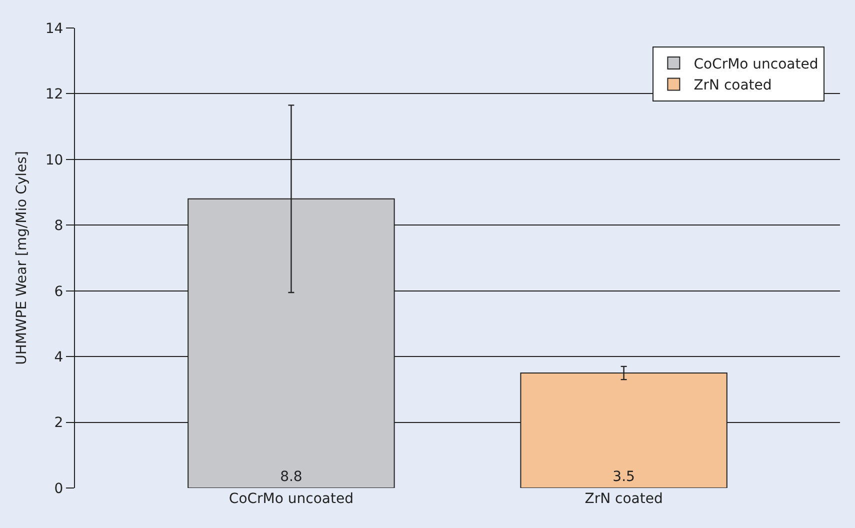  I want to click on data-label: 8.8, so click(291, 477).